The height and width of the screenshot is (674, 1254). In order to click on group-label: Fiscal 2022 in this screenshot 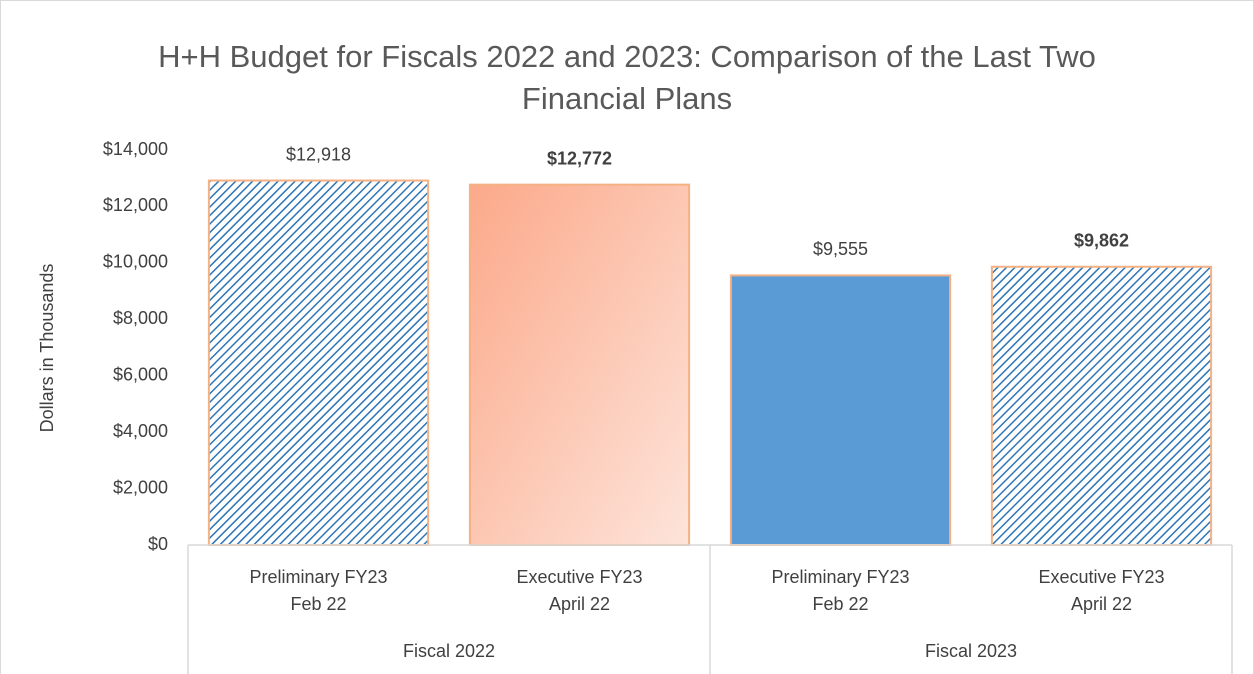, I will do `click(449, 651)`.